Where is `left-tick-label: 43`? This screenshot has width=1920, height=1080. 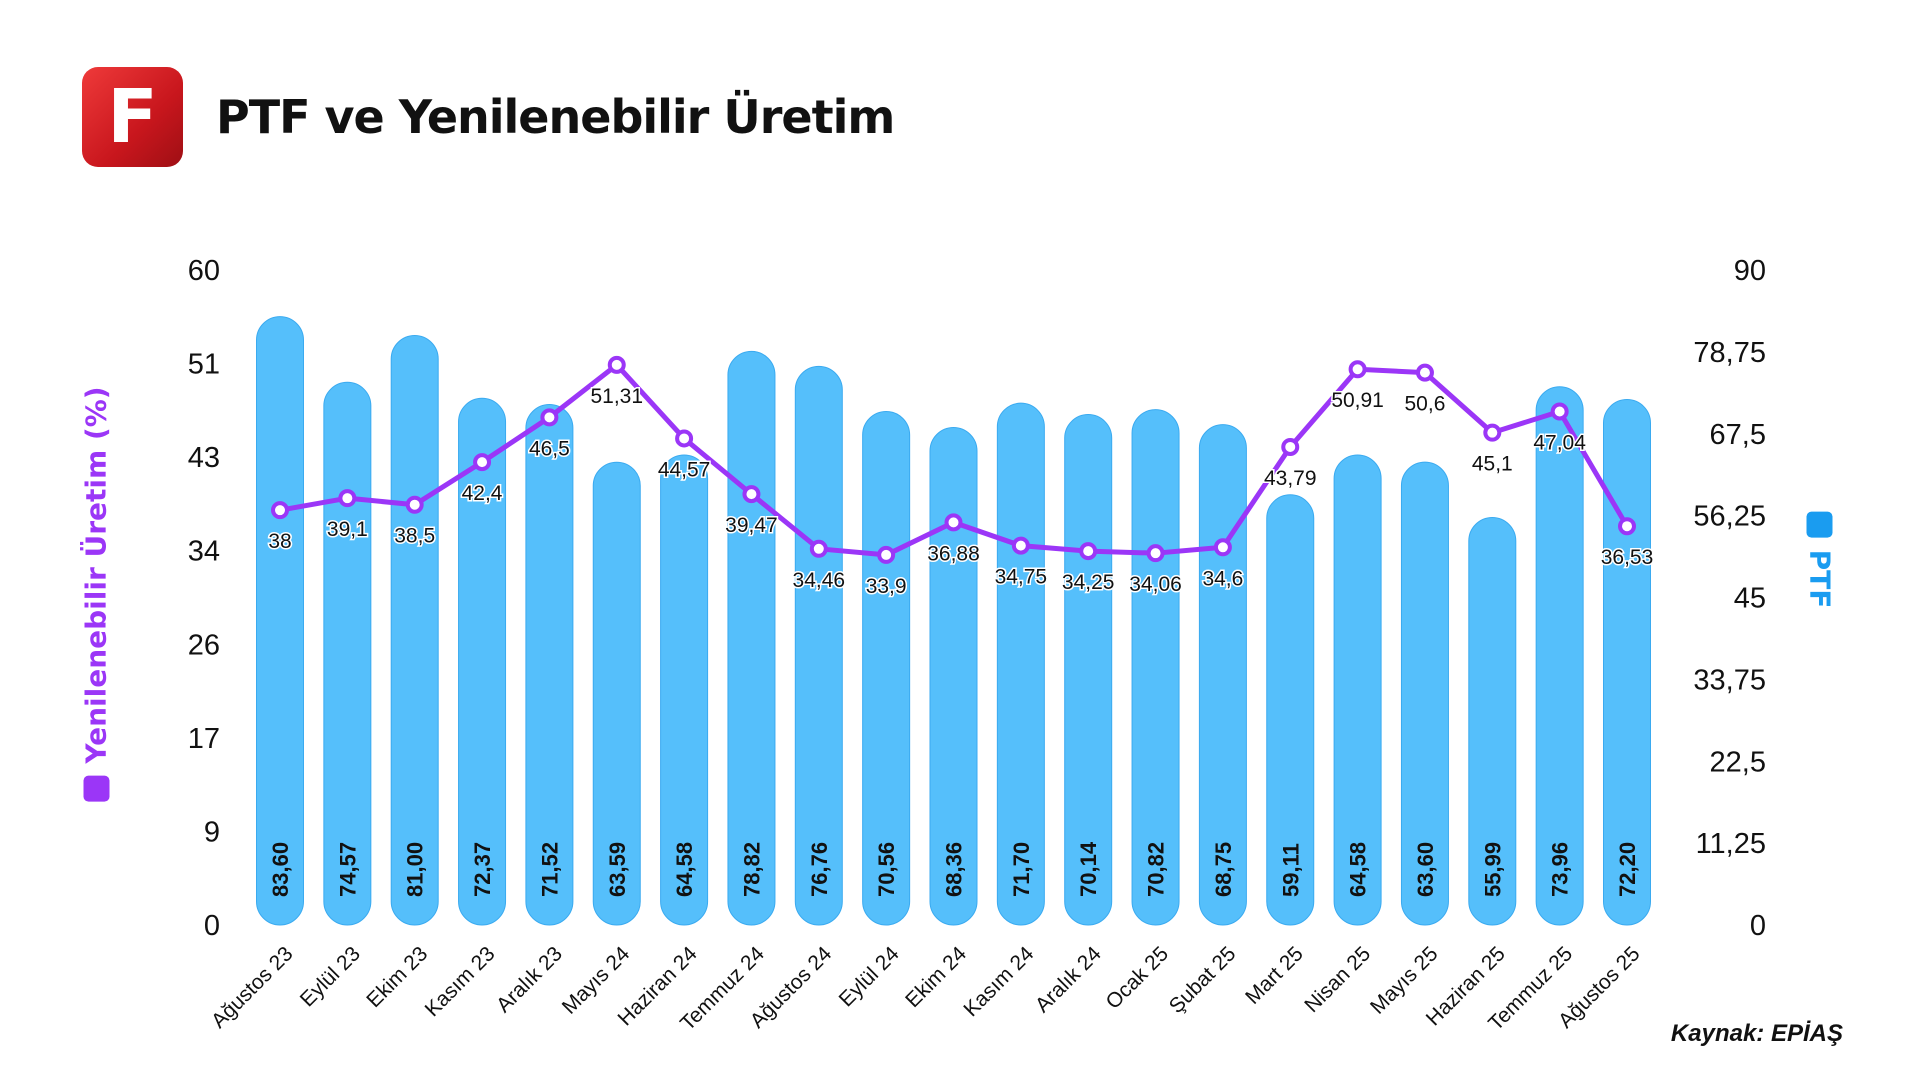
left-tick-label: 43 is located at coordinates (204, 458).